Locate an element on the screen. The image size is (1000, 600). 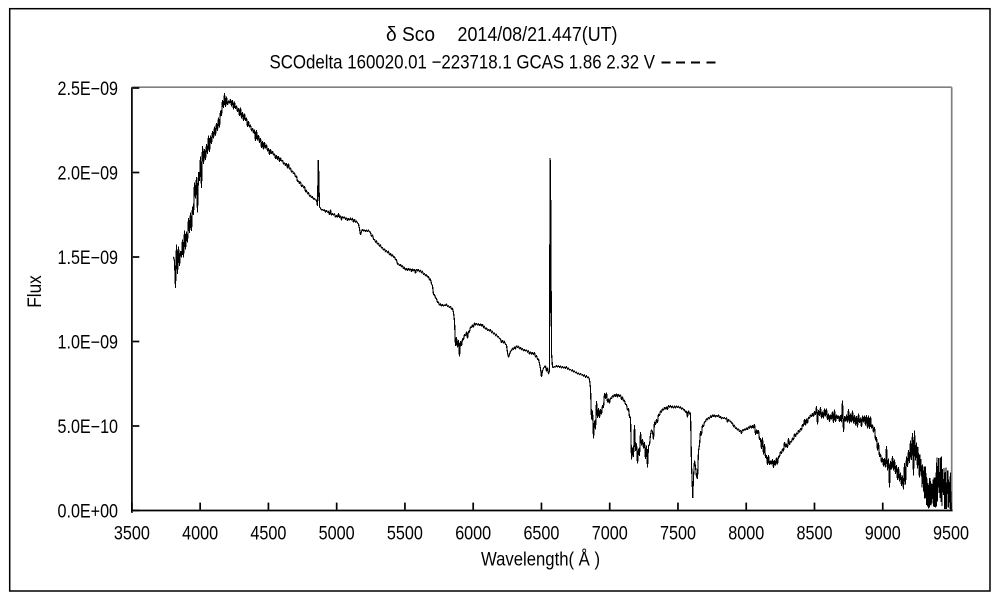
svg-text: 8000 is located at coordinates (746, 534).